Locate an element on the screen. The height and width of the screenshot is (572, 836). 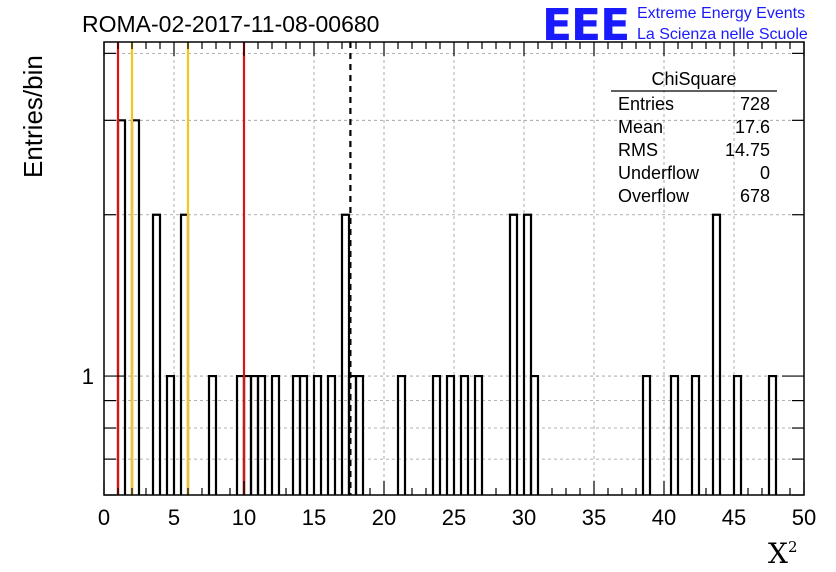
x-tick-label: 15 is located at coordinates (314, 517).